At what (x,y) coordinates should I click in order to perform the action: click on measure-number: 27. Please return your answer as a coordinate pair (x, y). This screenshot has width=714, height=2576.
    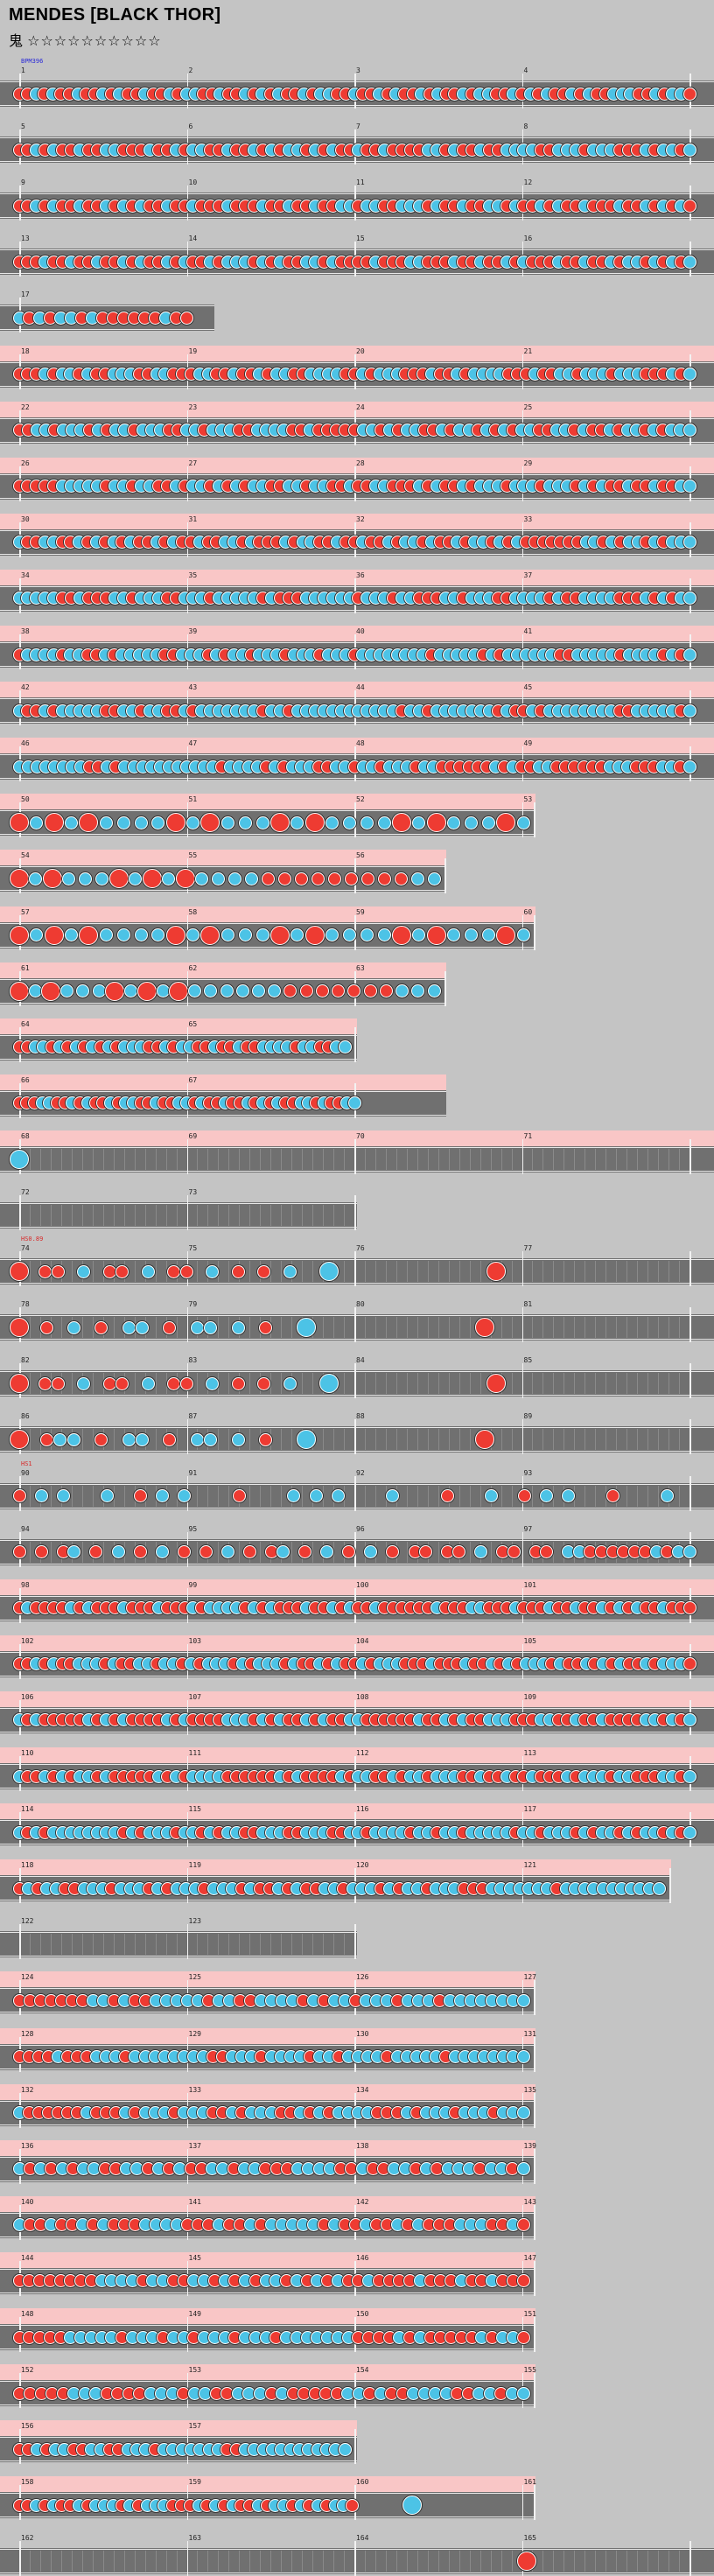
    Looking at the image, I should click on (193, 462).